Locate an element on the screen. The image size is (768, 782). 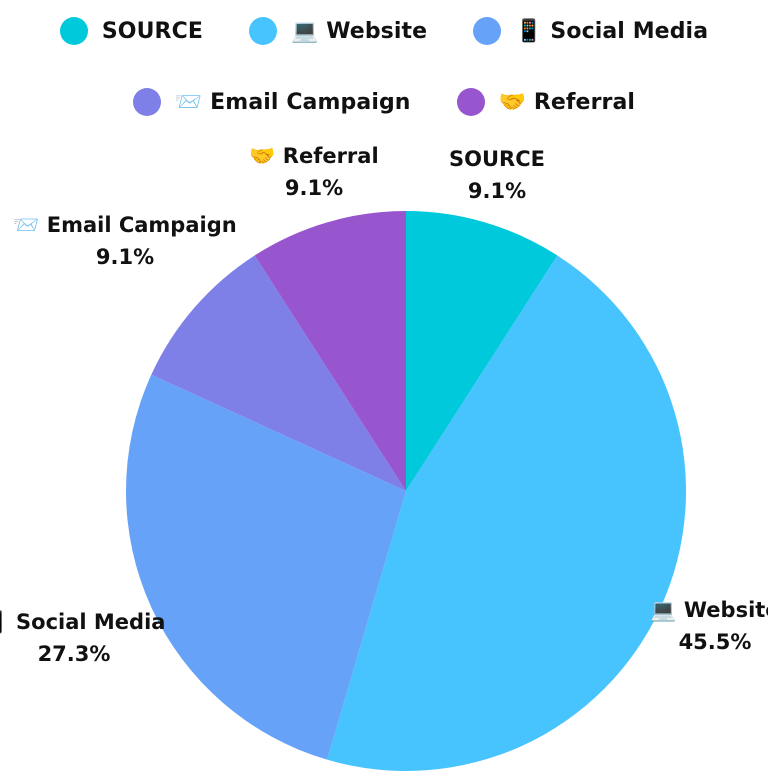
legend-label-social-media: 📱 Social Media is located at coordinates (612, 31).